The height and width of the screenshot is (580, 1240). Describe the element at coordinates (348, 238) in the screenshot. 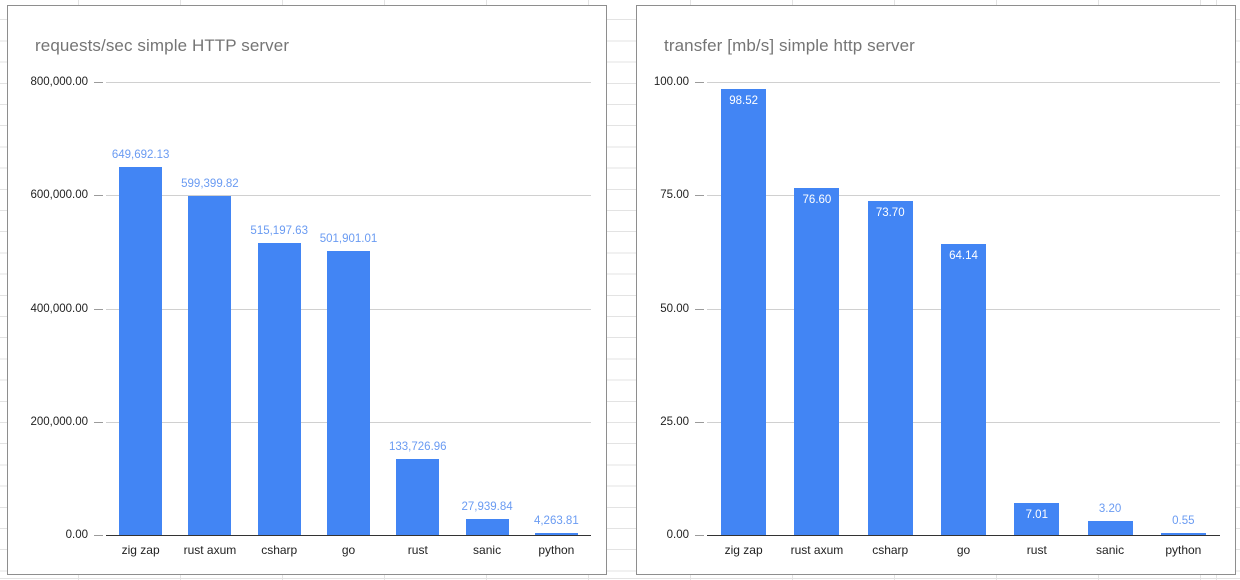

I see `bar-value-label: 501,901.01` at that location.